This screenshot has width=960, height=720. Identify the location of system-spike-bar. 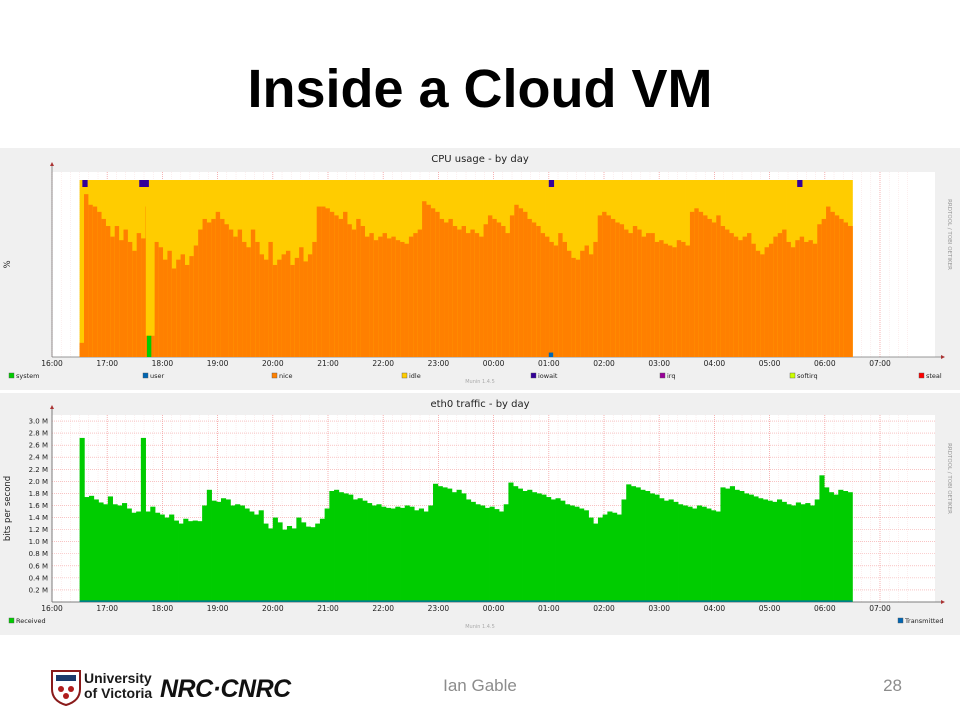
(149, 346).